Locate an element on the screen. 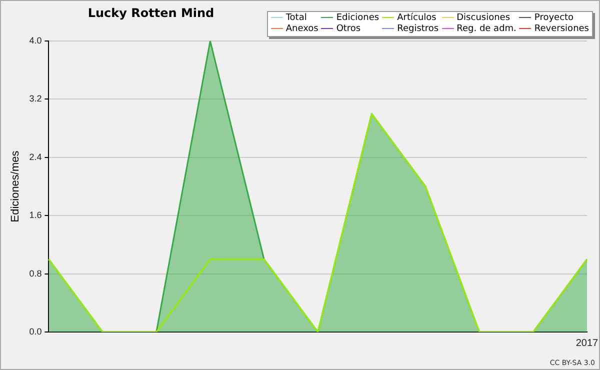  legend-label: Otros is located at coordinates (348, 29).